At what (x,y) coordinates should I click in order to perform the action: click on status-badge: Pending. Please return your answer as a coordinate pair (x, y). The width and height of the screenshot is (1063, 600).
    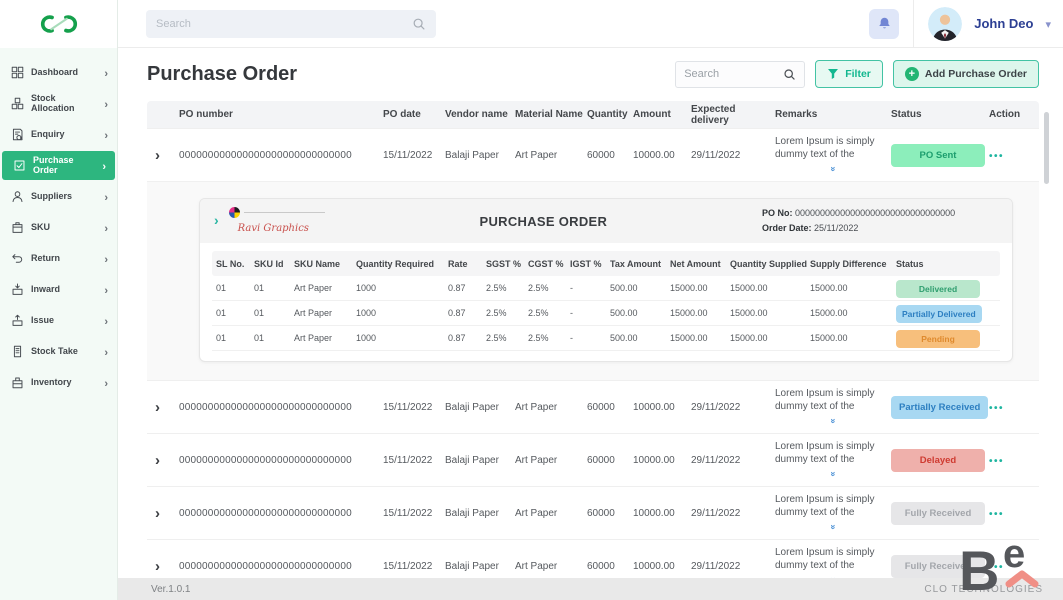
    Looking at the image, I should click on (938, 338).